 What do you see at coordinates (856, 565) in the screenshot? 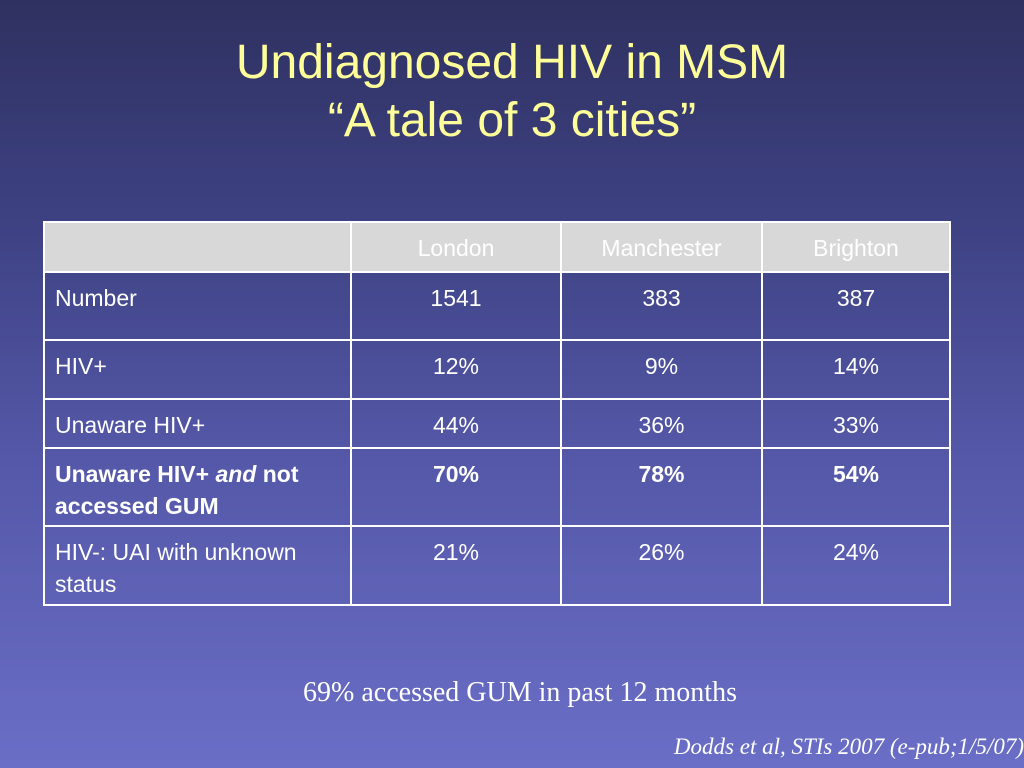
I see `cell-brighton: 24%` at bounding box center [856, 565].